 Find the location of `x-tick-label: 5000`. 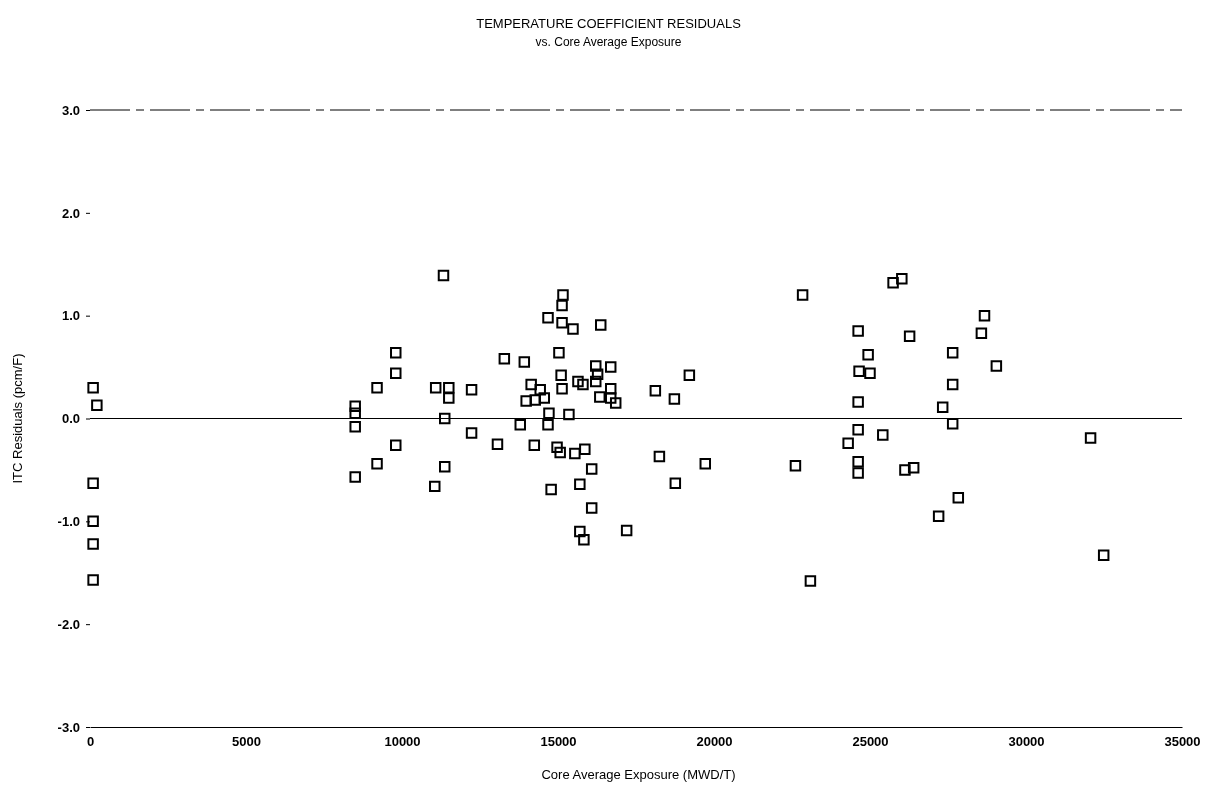

x-tick-label: 5000 is located at coordinates (246, 742).